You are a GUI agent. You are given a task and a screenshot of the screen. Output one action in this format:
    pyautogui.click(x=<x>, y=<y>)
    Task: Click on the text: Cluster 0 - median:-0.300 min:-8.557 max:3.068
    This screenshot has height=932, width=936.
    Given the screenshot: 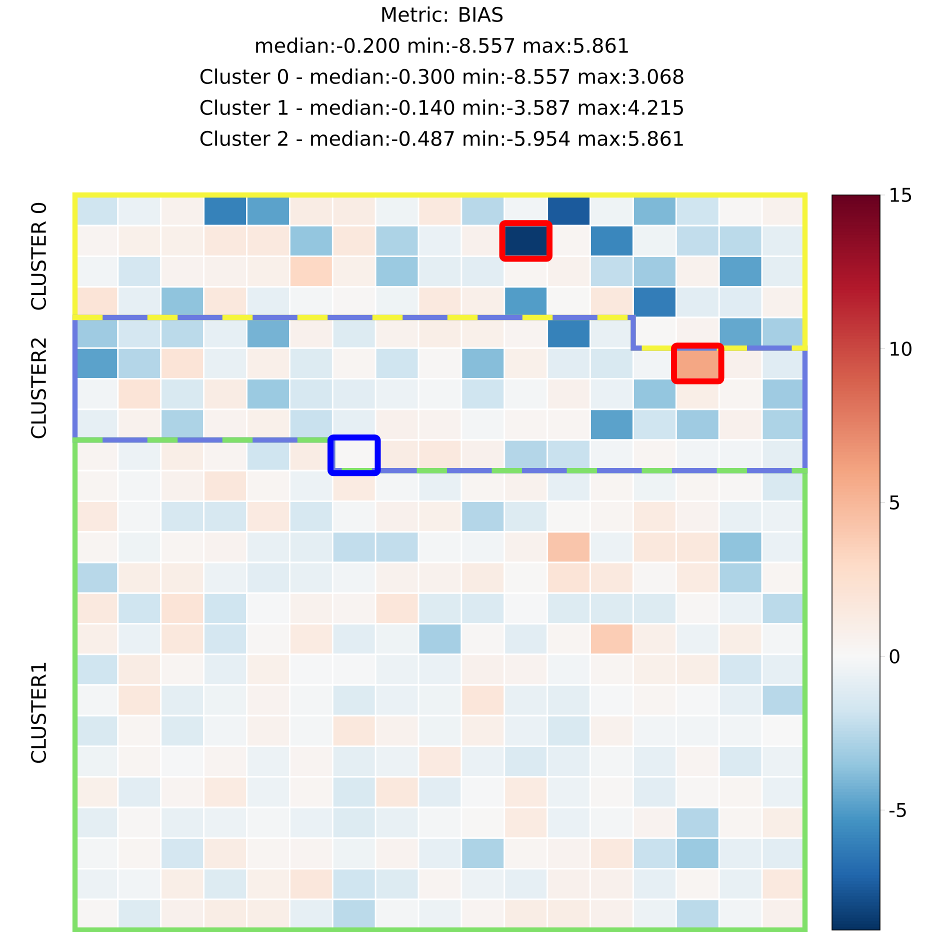 What is the action you would take?
    pyautogui.click(x=442, y=76)
    